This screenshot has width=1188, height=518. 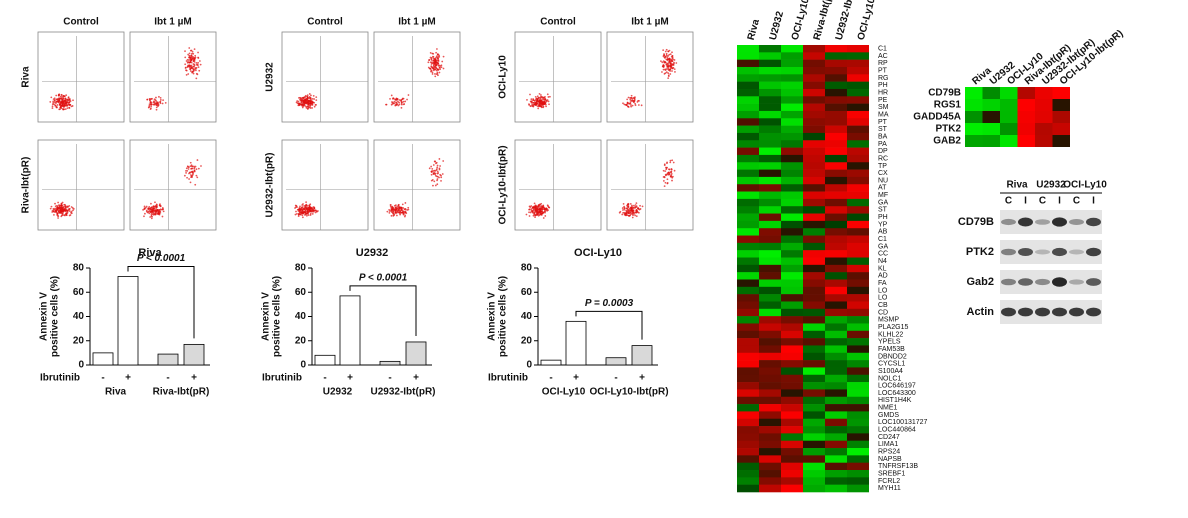 I want to click on gene-label: CC, so click(x=883, y=254).